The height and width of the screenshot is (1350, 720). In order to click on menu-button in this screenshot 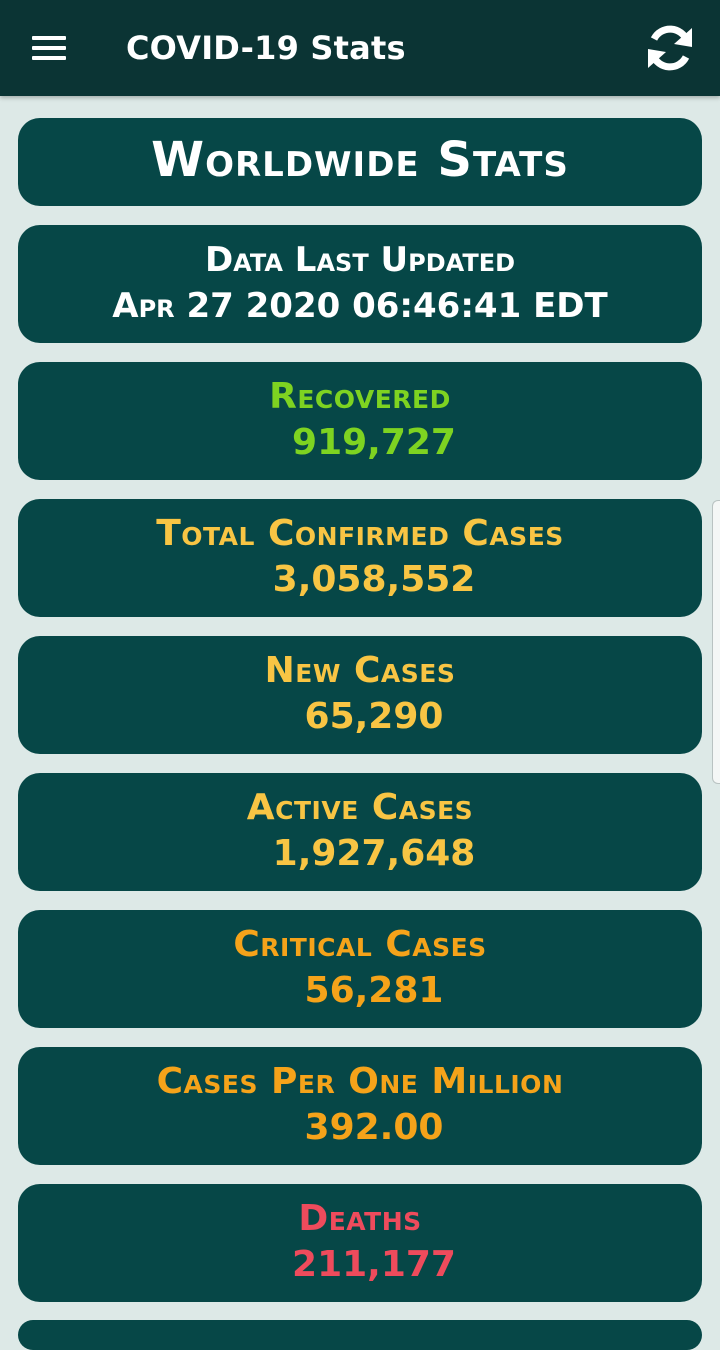, I will do `click(50, 48)`.